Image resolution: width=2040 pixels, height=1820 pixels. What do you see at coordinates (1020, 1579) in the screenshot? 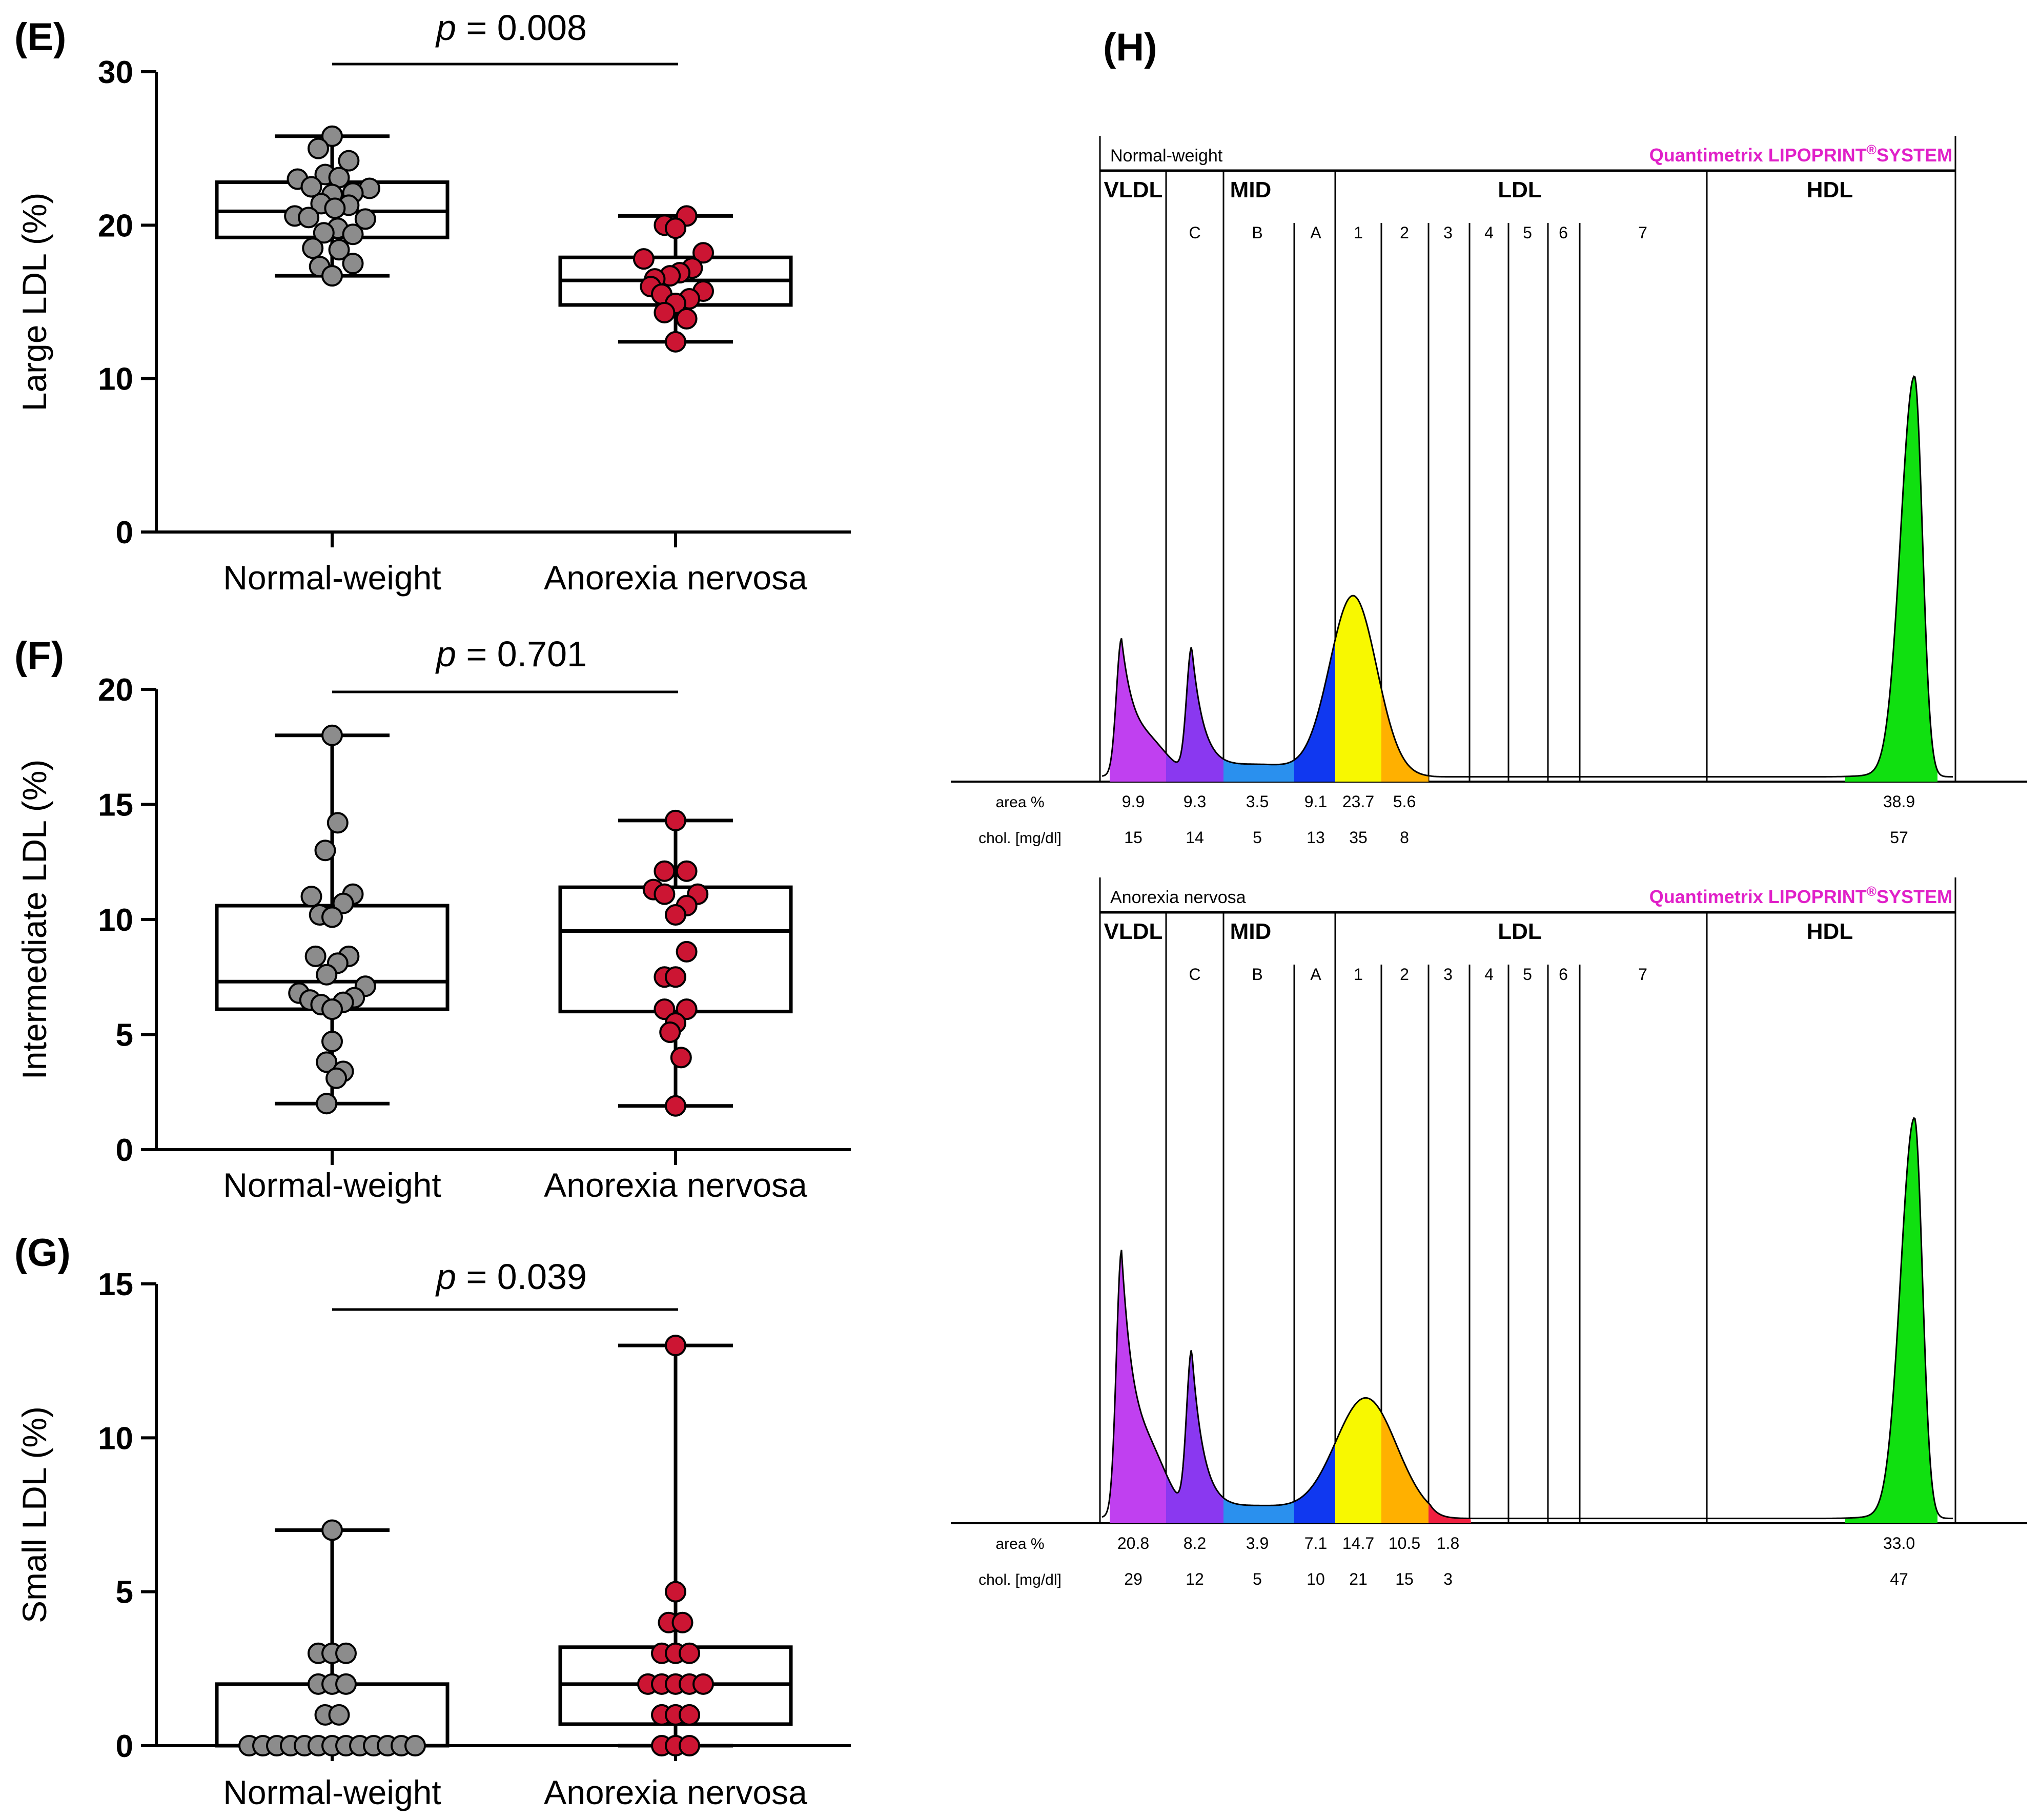
I see `chol-row-label: chol. [mg/dl]` at bounding box center [1020, 1579].